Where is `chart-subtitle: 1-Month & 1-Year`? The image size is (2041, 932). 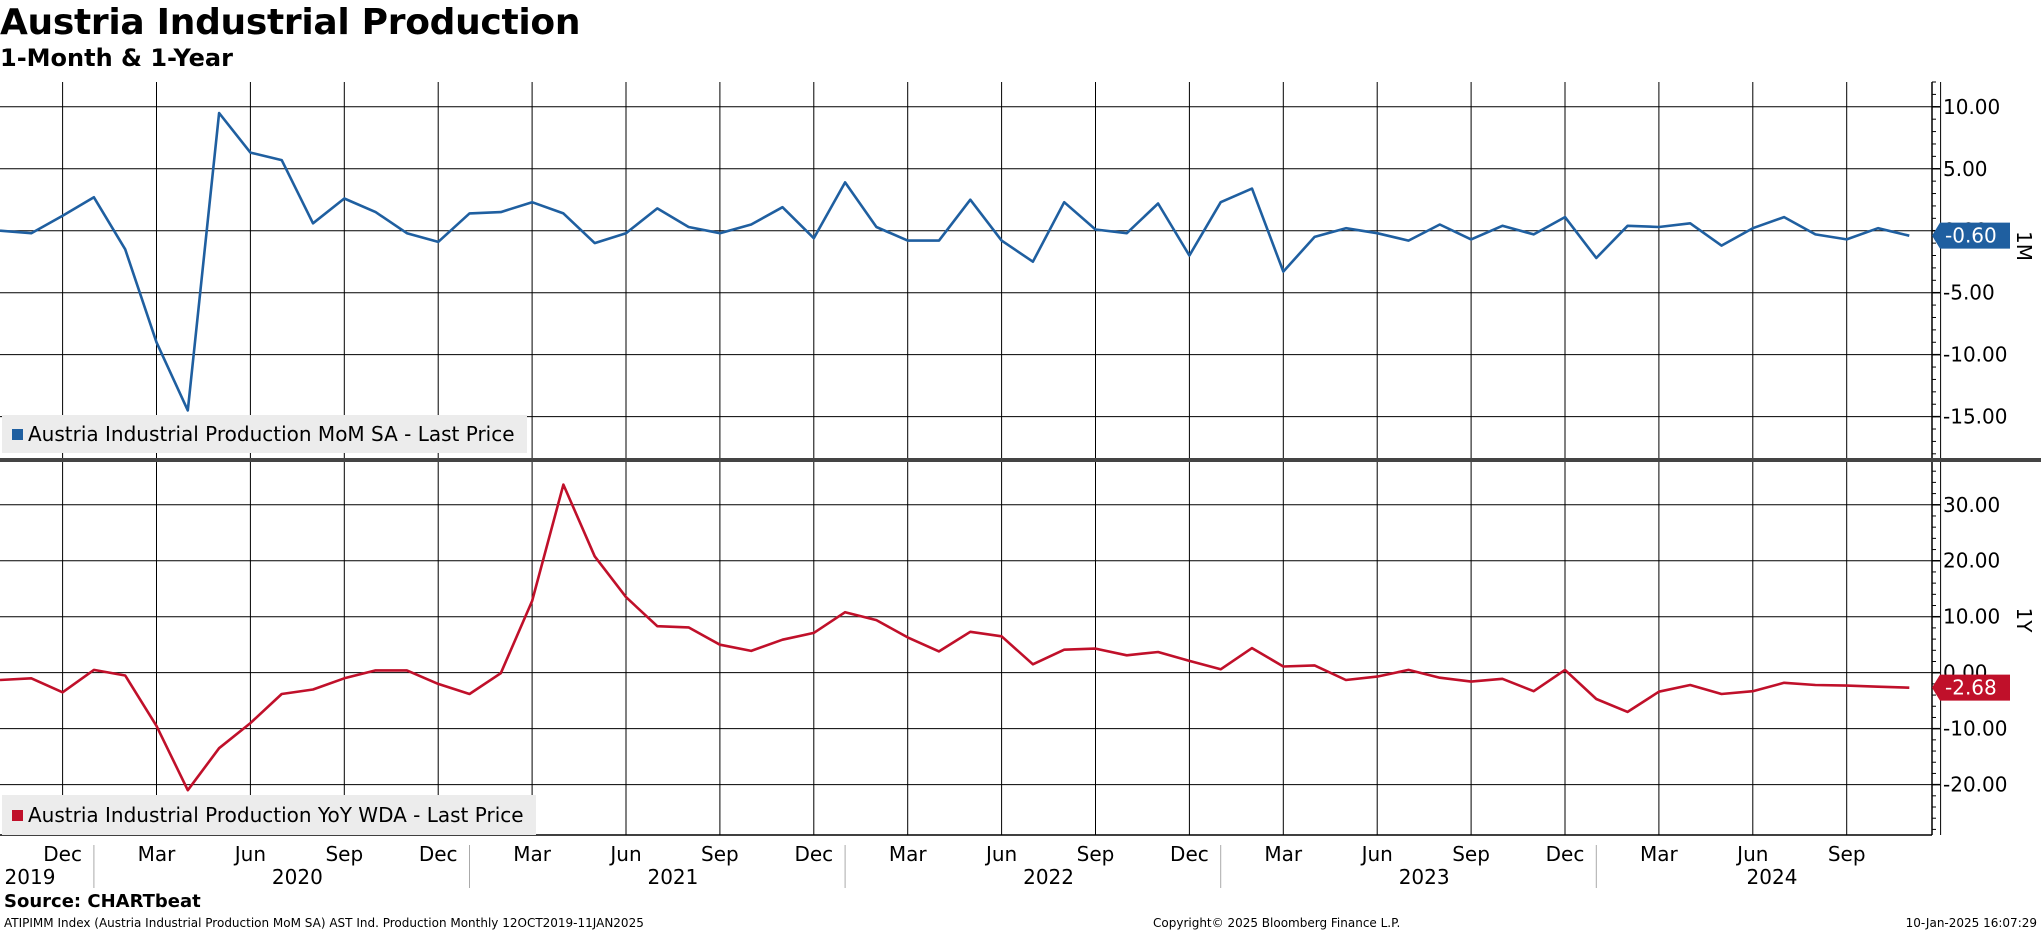
chart-subtitle: 1-Month & 1-Year is located at coordinates (116, 58).